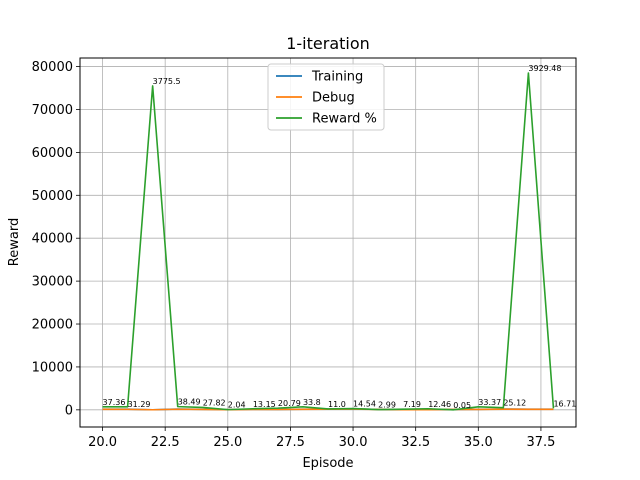  What do you see at coordinates (167, 81) in the screenshot?
I see `data-label: 3775.5` at bounding box center [167, 81].